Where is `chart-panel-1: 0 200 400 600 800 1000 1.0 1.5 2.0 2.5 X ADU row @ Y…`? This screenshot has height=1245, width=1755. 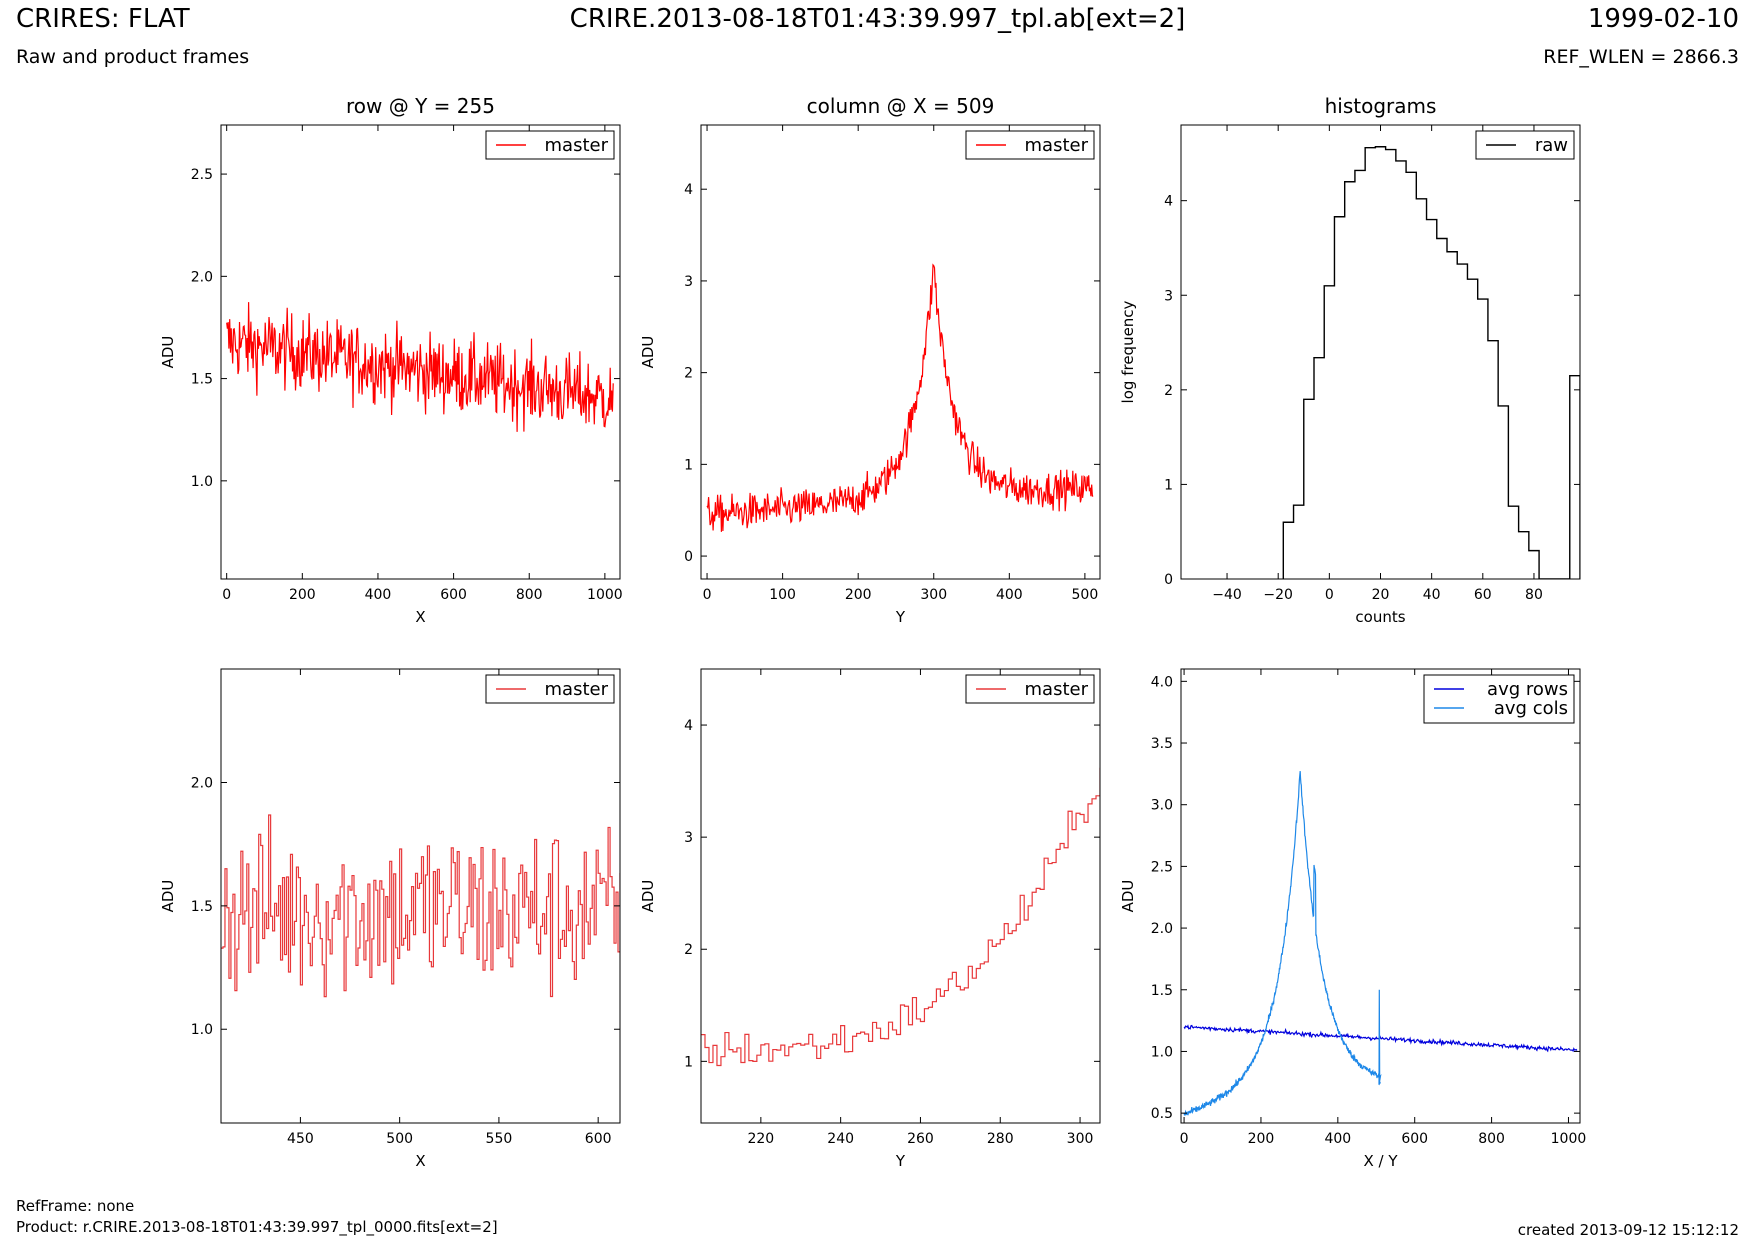
chart-panel-1: 0 200 400 600 800 1000 1.0 1.5 2.0 2.5 X ADU row @ Y… is located at coordinates (391, 360).